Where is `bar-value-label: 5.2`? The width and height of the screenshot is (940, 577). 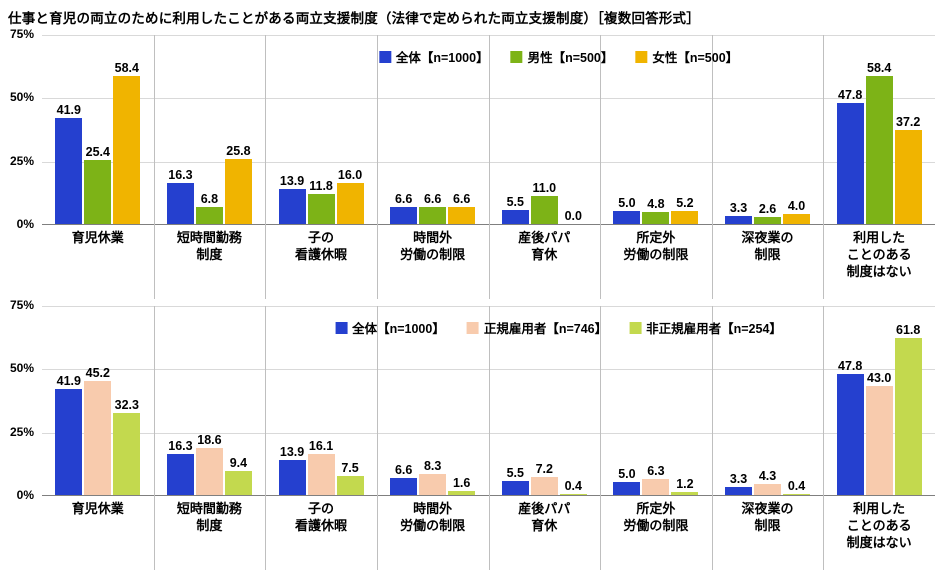
bar-value-label: 5.2 is located at coordinates (685, 202).